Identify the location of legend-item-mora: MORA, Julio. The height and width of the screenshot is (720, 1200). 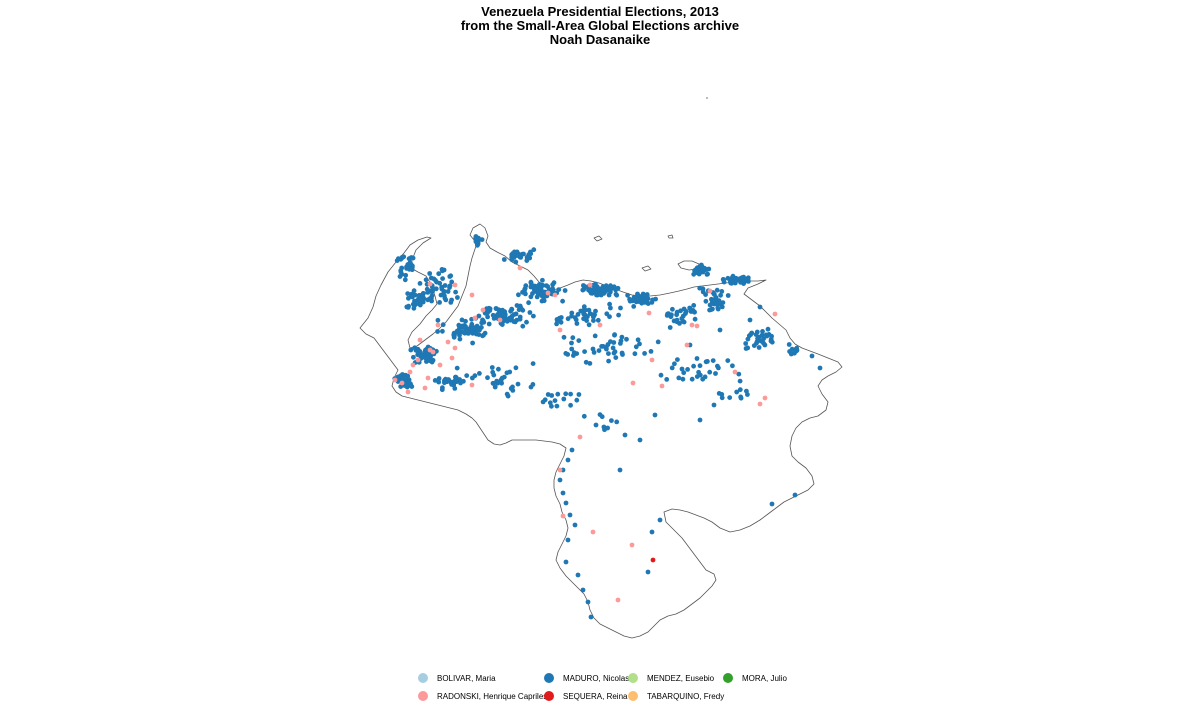
(755, 678).